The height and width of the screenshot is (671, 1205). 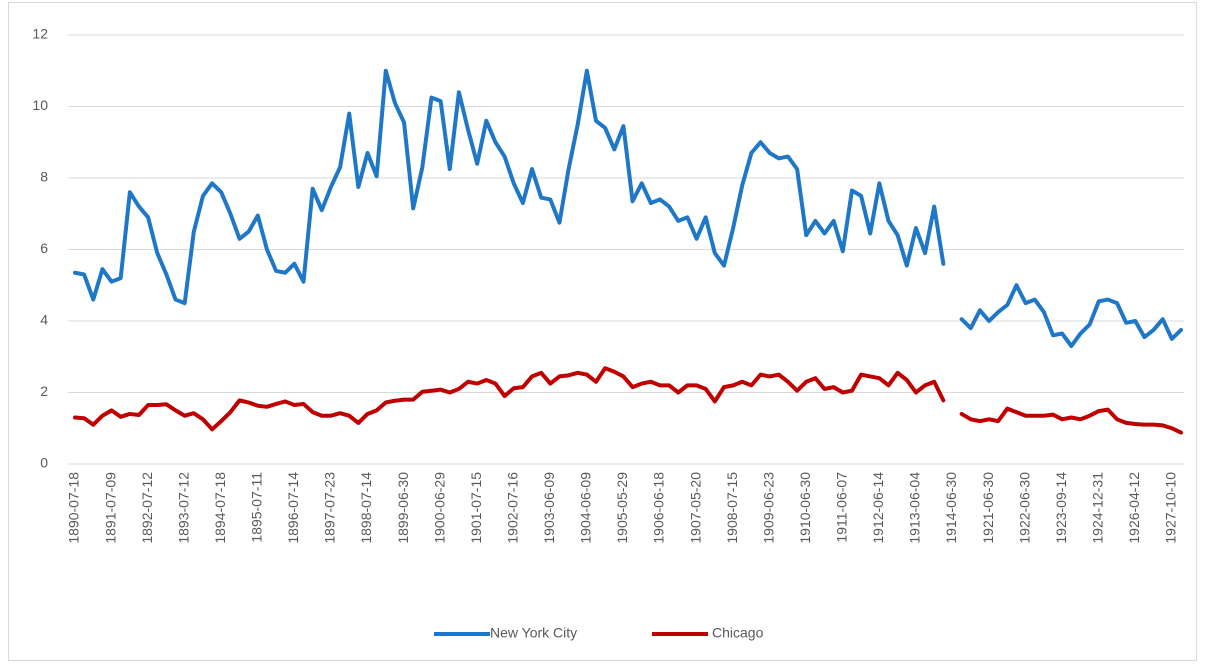 What do you see at coordinates (842, 507) in the screenshot?
I see `x-tick-label: 1911-06-07` at bounding box center [842, 507].